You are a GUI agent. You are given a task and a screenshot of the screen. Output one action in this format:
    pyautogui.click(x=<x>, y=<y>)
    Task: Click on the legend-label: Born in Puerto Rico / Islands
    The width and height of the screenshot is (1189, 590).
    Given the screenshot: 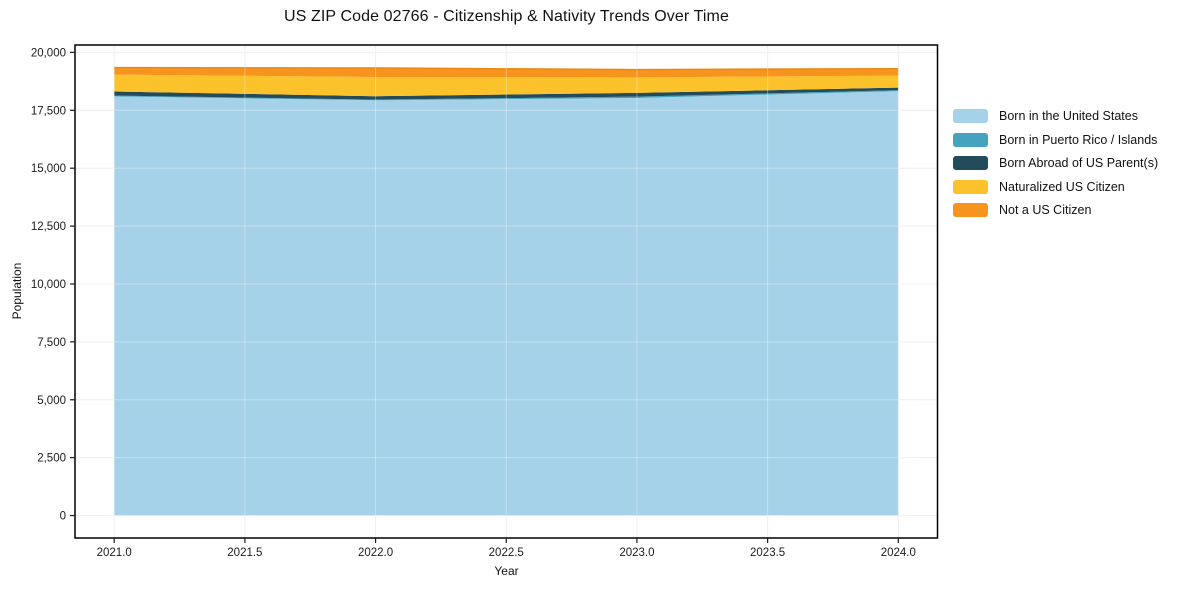 What is the action you would take?
    pyautogui.click(x=1078, y=139)
    